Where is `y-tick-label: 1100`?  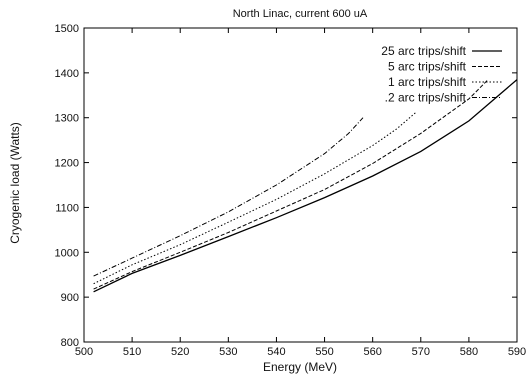
y-tick-label: 1100 is located at coordinates (67, 208).